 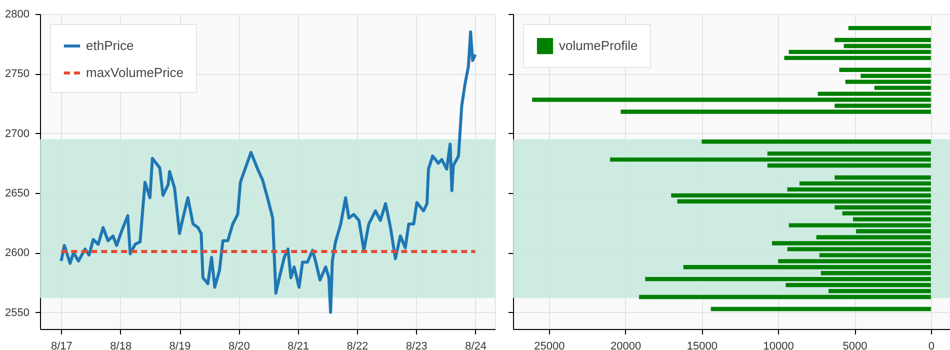 I want to click on y-tick-label: 2650, so click(x=17, y=193).